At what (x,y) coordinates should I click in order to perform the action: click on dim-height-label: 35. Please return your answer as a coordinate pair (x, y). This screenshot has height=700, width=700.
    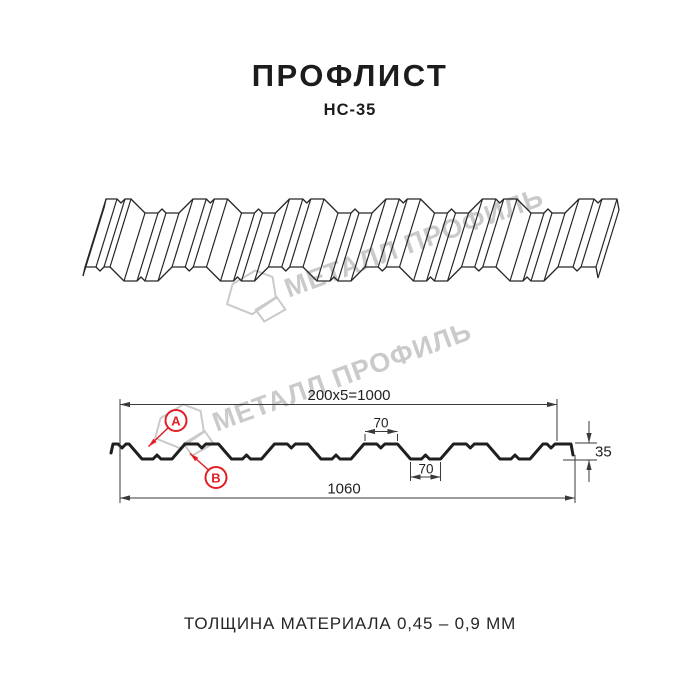
    Looking at the image, I should click on (603, 452).